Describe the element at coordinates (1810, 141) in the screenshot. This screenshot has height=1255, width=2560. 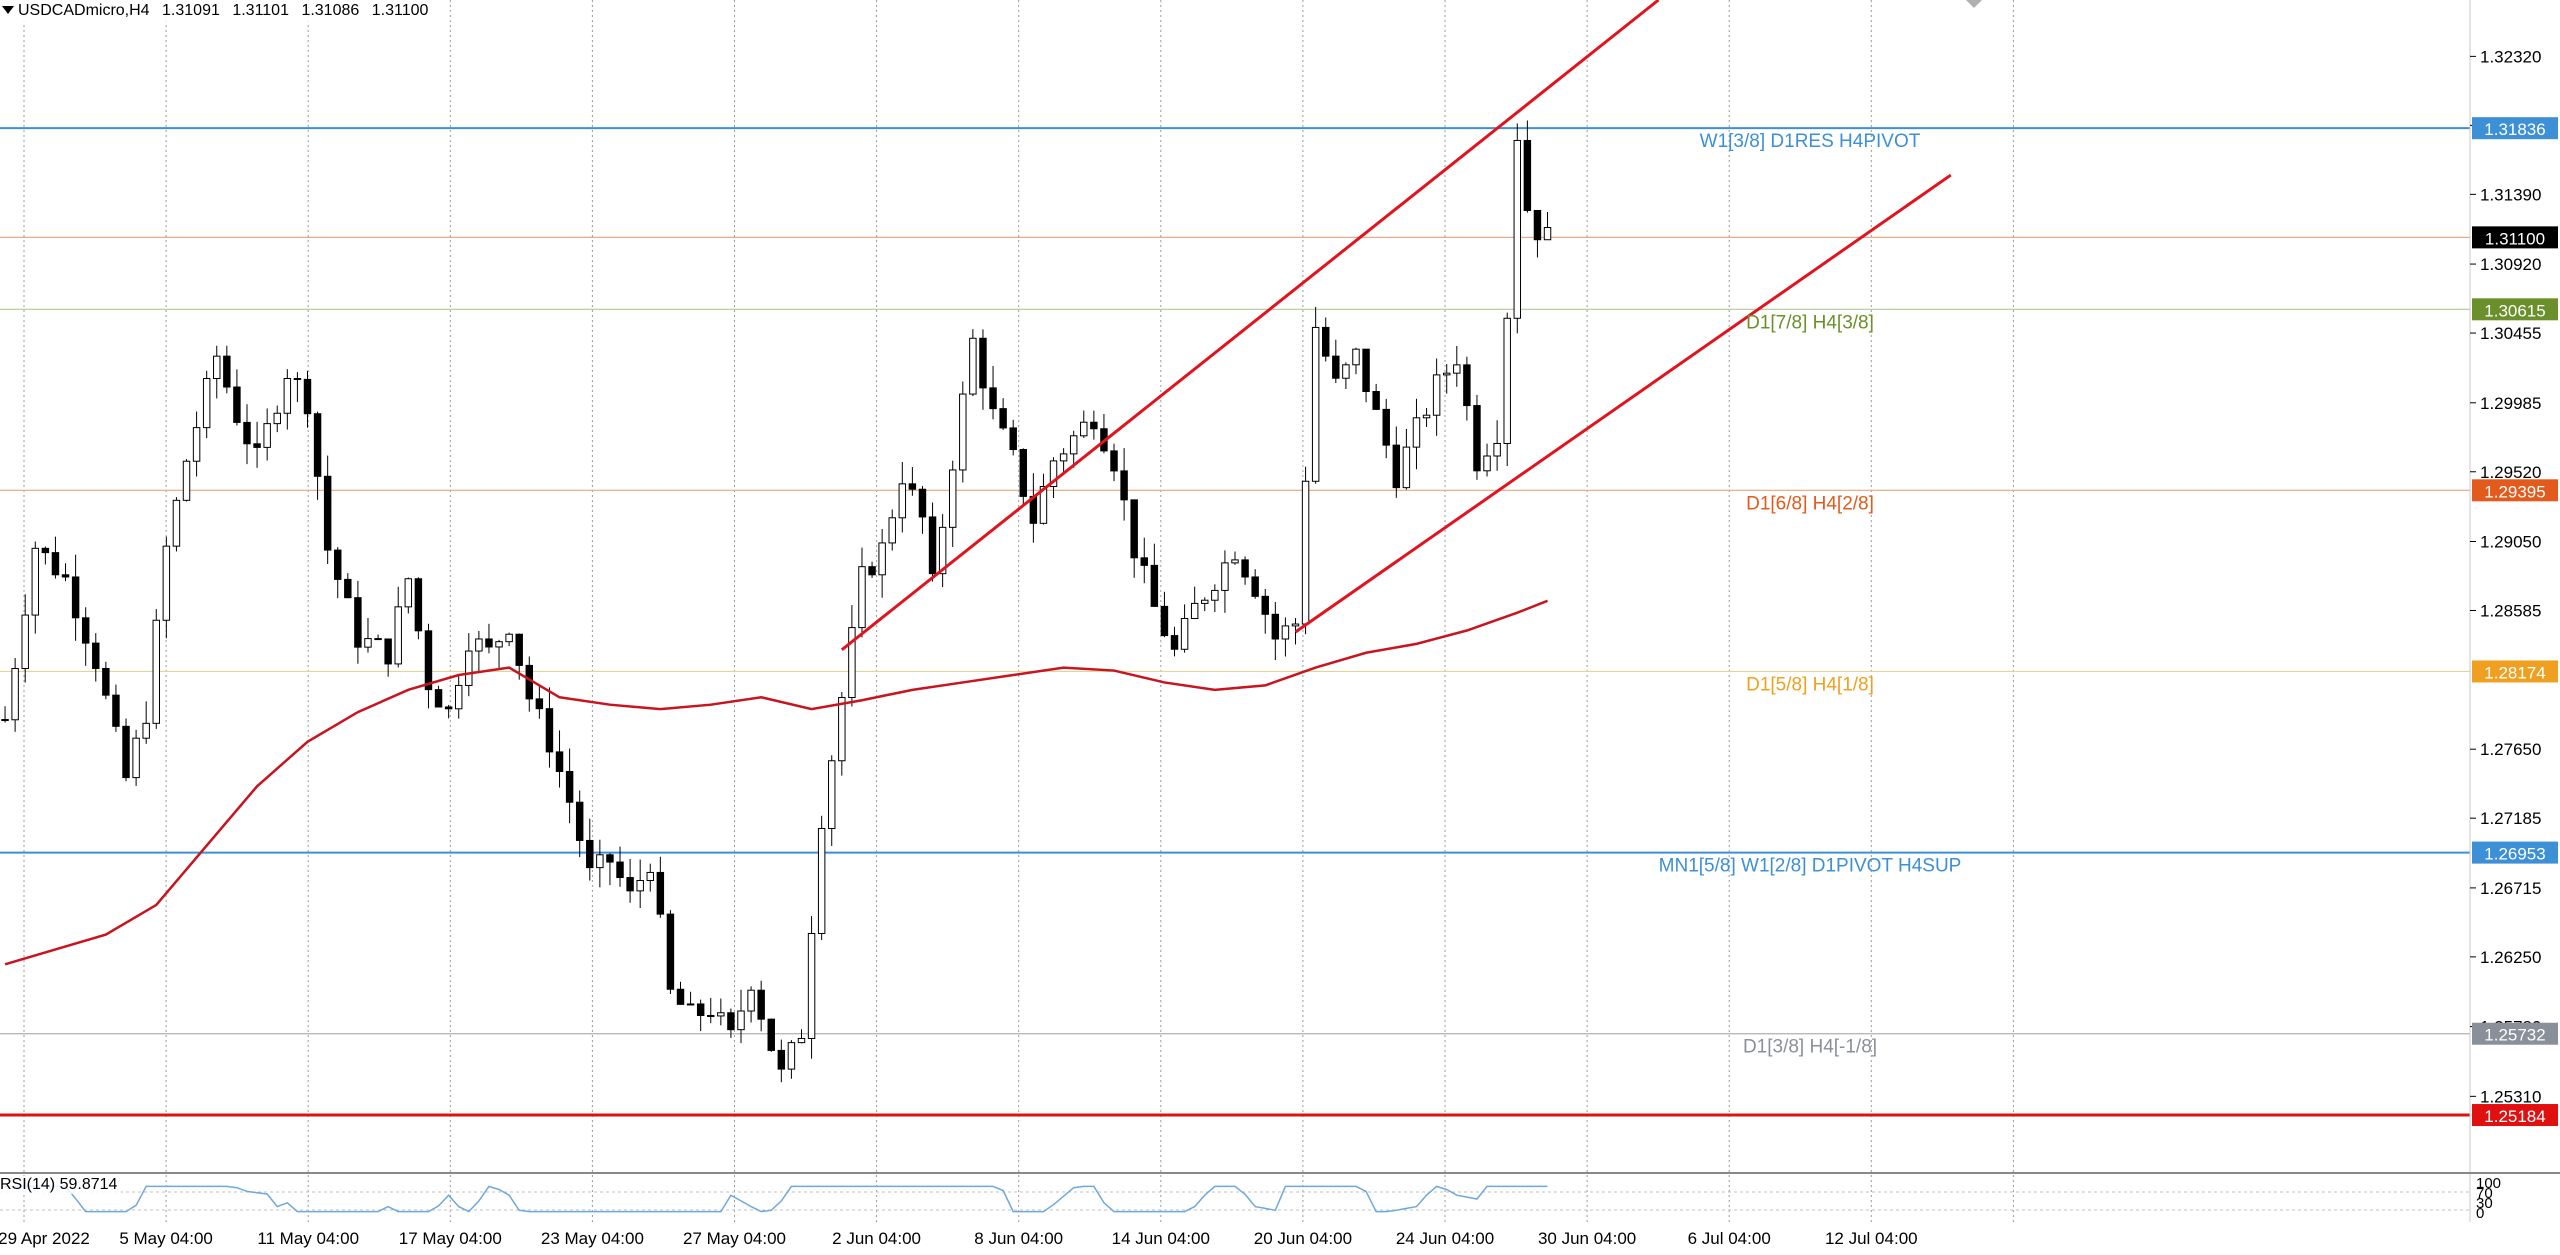
I see `level-label: W1[3/8] D1RES H4PIVOT` at that location.